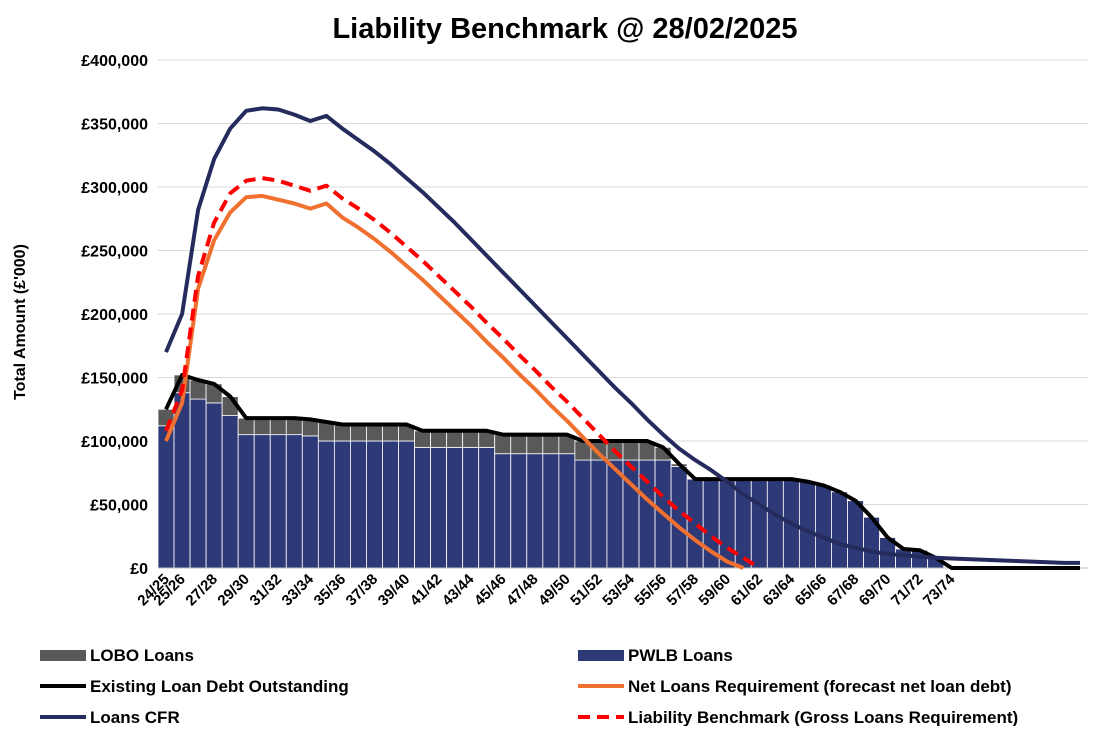  I want to click on x-tick-label: 69/70, so click(875, 590).